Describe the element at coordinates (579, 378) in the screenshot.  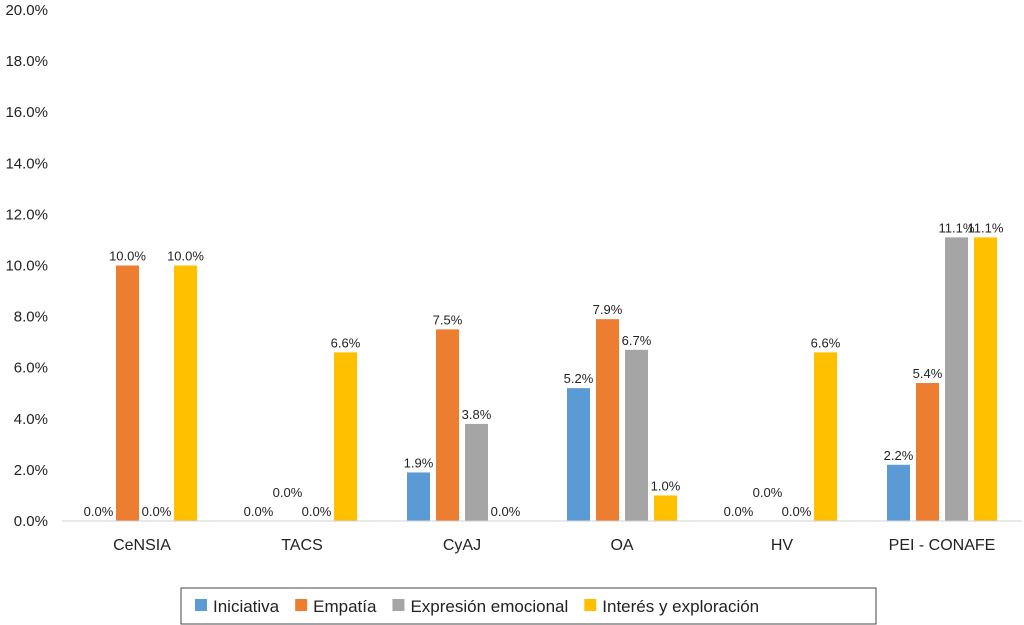
I see `data-label: 5.2%` at that location.